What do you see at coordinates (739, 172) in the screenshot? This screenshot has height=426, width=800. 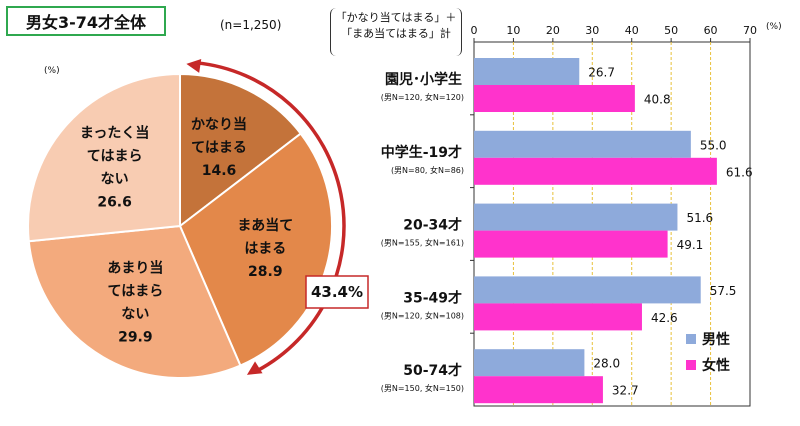 I see `bar-value-label: 61.6` at bounding box center [739, 172].